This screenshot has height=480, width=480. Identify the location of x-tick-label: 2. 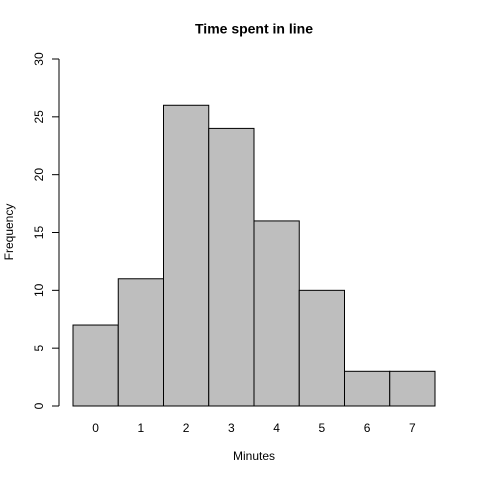
(186, 428).